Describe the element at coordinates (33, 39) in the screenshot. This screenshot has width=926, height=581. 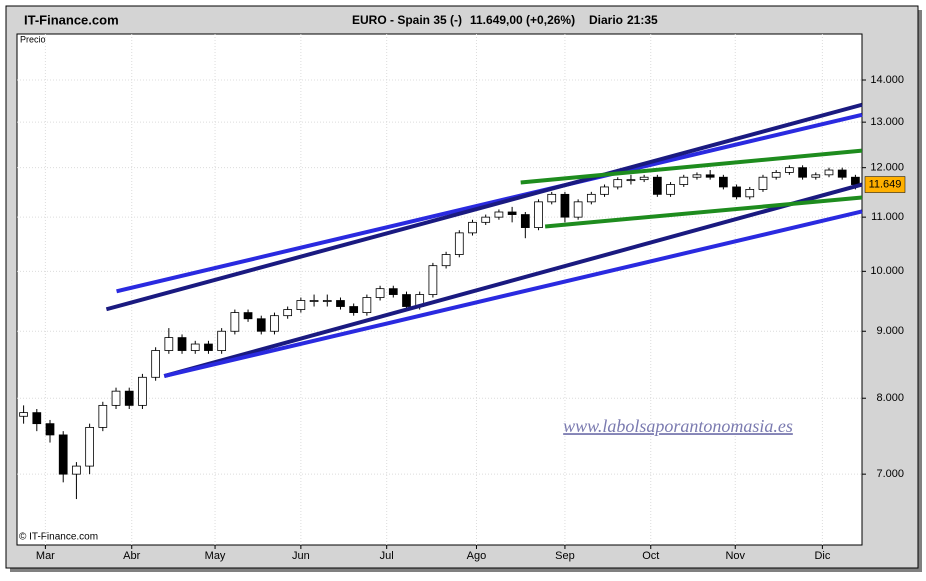
I see `panel-label: Precio` at that location.